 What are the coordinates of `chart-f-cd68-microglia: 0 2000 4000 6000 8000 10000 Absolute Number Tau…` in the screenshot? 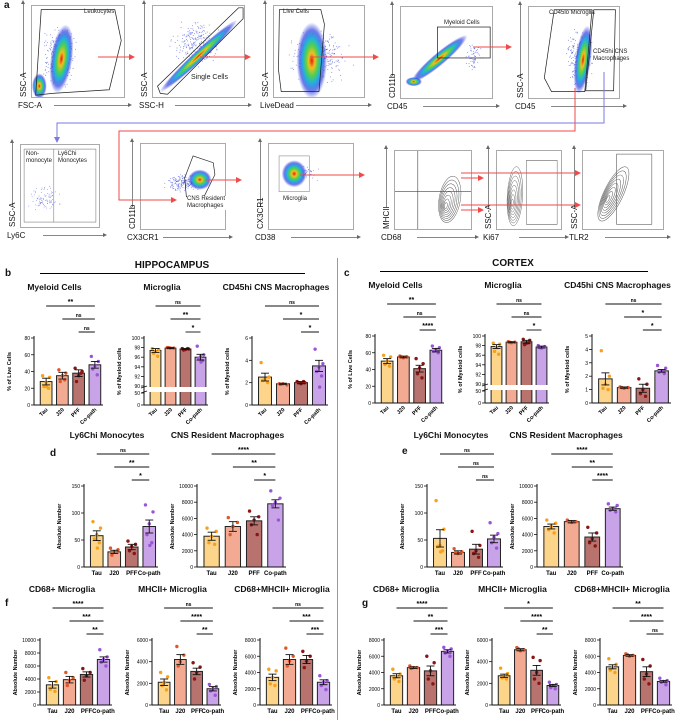 It's located at (62, 651).